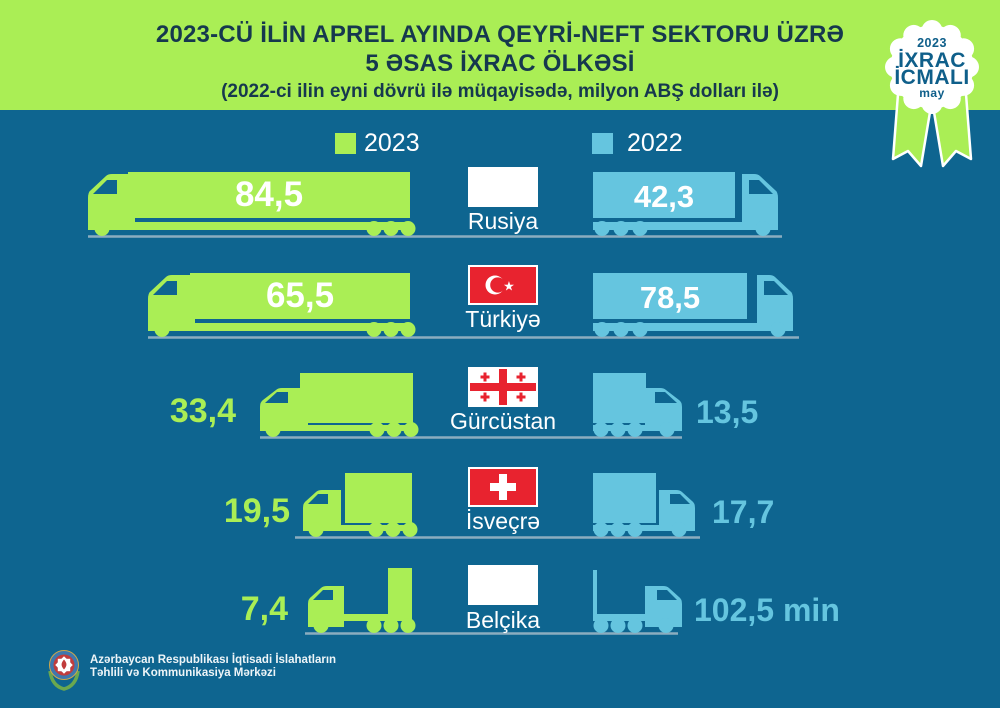  What do you see at coordinates (503, 387) in the screenshot?
I see `flag-georgia` at bounding box center [503, 387].